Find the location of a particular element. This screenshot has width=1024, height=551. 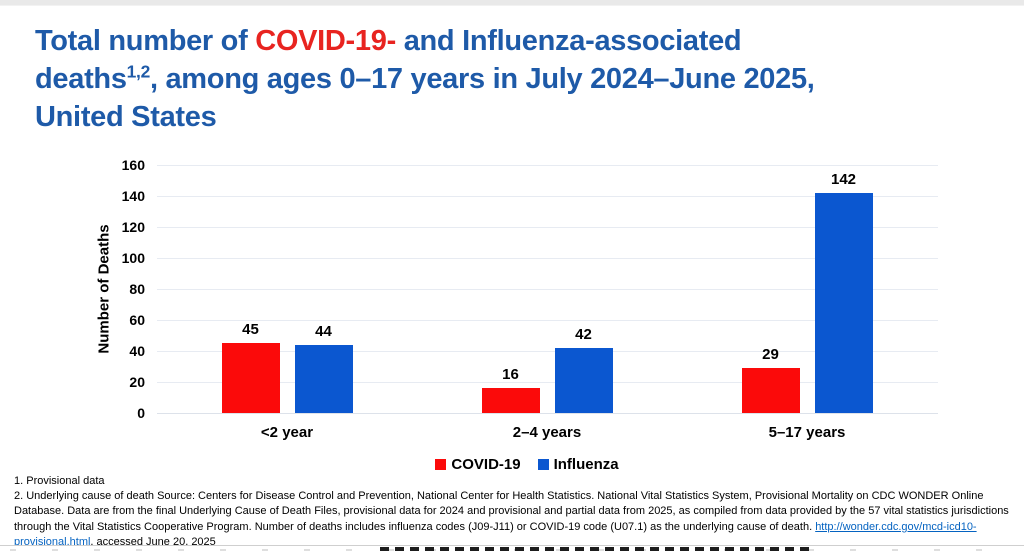

bar-group: 16 42 is located at coordinates (547, 369).